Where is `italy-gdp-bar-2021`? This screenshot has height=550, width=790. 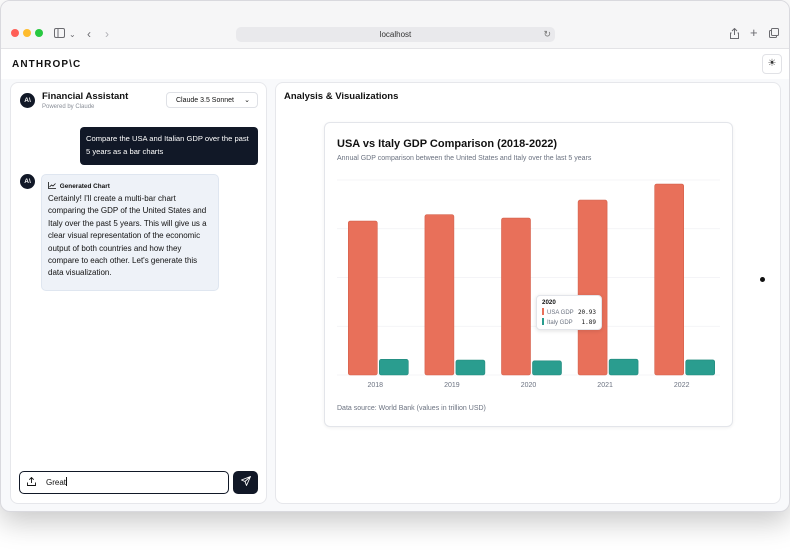 italy-gdp-bar-2021 is located at coordinates (623, 367).